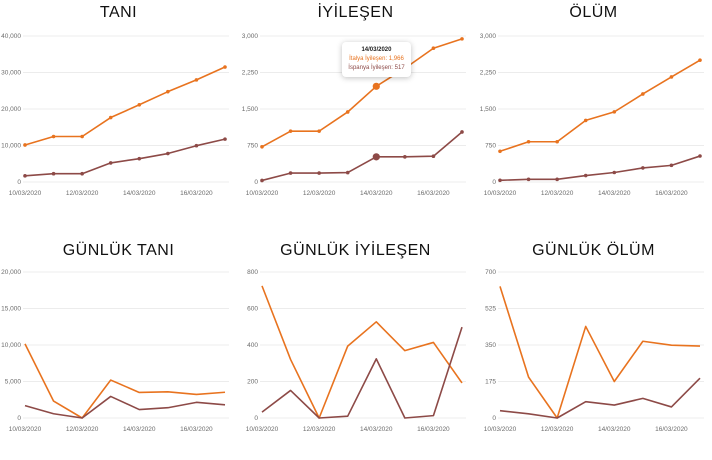 The width and height of the screenshot is (712, 460). Describe the element at coordinates (376, 50) in the screenshot. I see `tooltip-date: 14/03/2020` at that location.